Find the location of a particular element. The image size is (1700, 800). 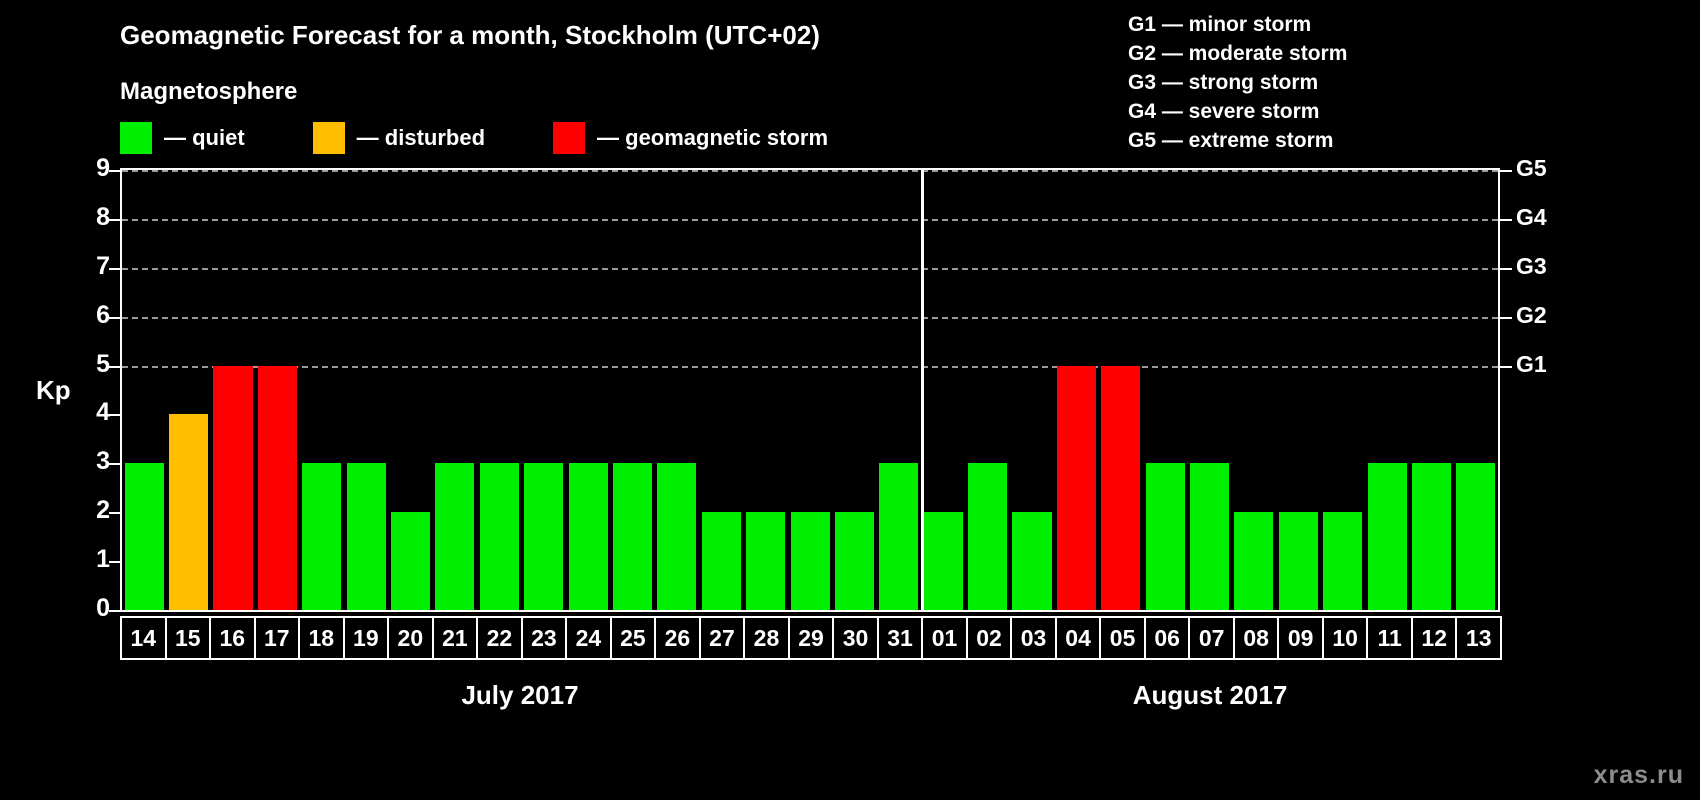

date-label-20: 20 is located at coordinates (410, 638).